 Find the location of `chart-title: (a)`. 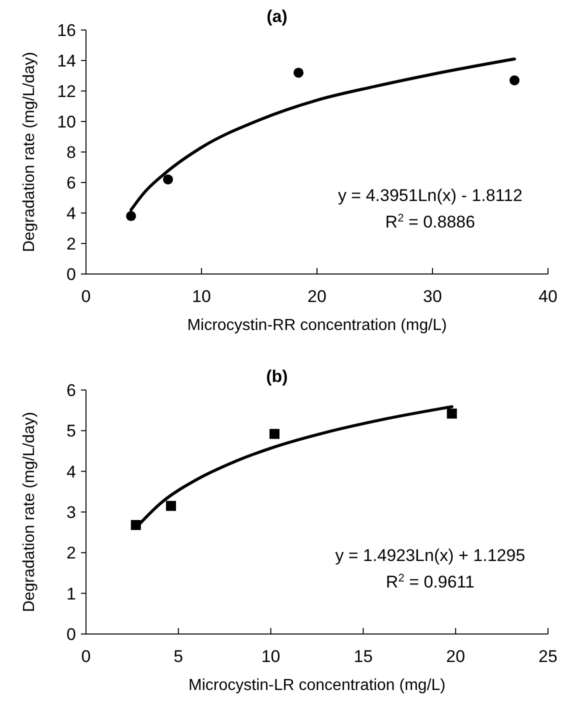

chart-title: (a) is located at coordinates (277, 16).